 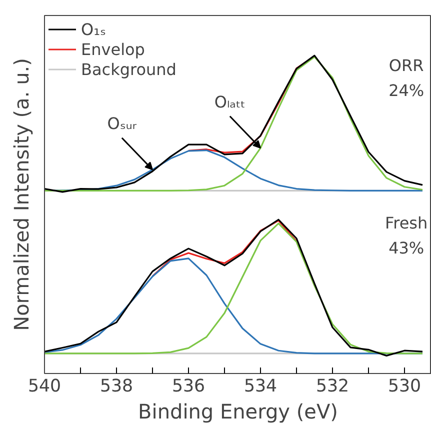 What do you see at coordinates (405, 386) in the screenshot?
I see `x-tick-label: 530` at bounding box center [405, 386].